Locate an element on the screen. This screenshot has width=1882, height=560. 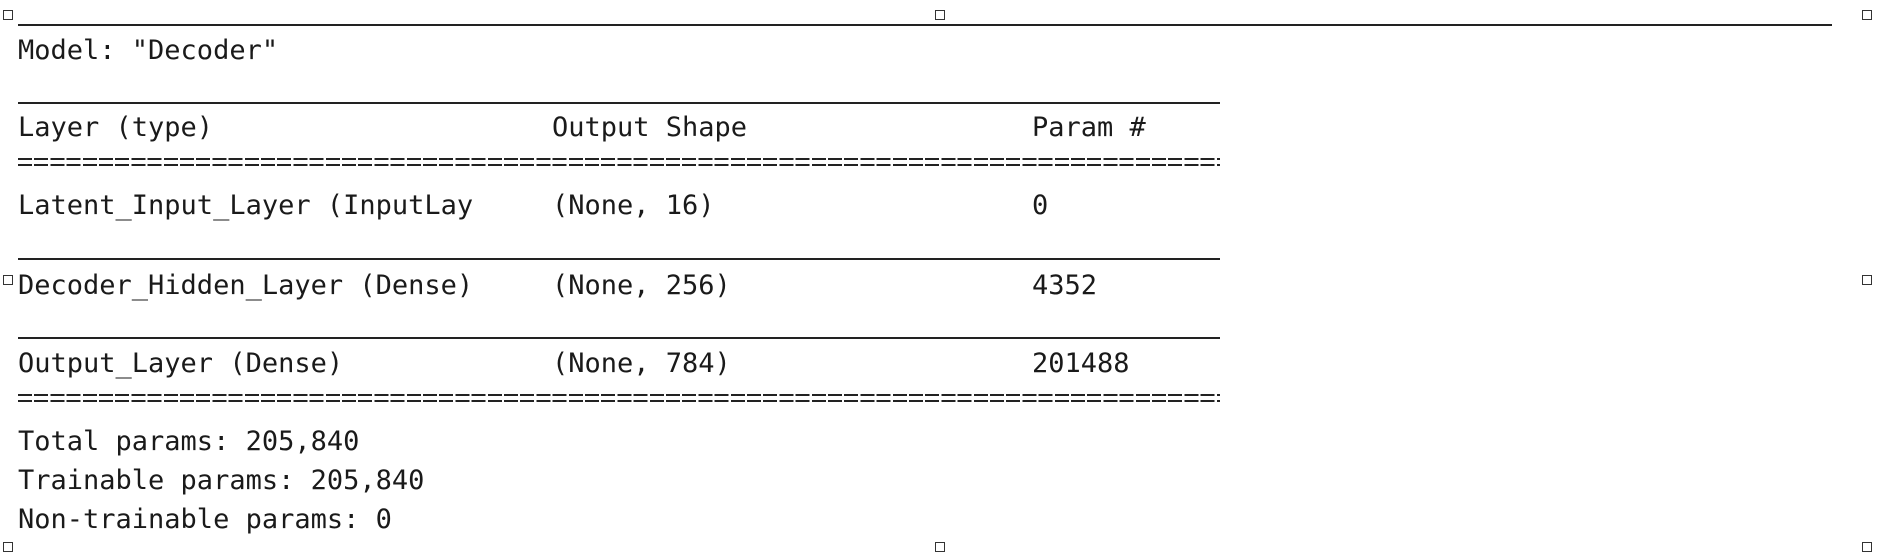
resize-handle-top-center is located at coordinates (940, 15).